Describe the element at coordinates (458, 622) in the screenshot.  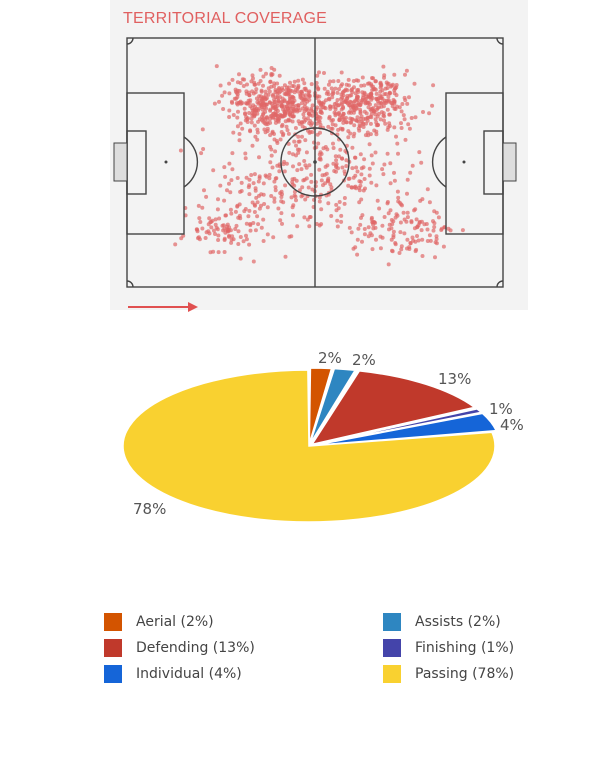
I see `legend-label: Assists (2%)` at that location.